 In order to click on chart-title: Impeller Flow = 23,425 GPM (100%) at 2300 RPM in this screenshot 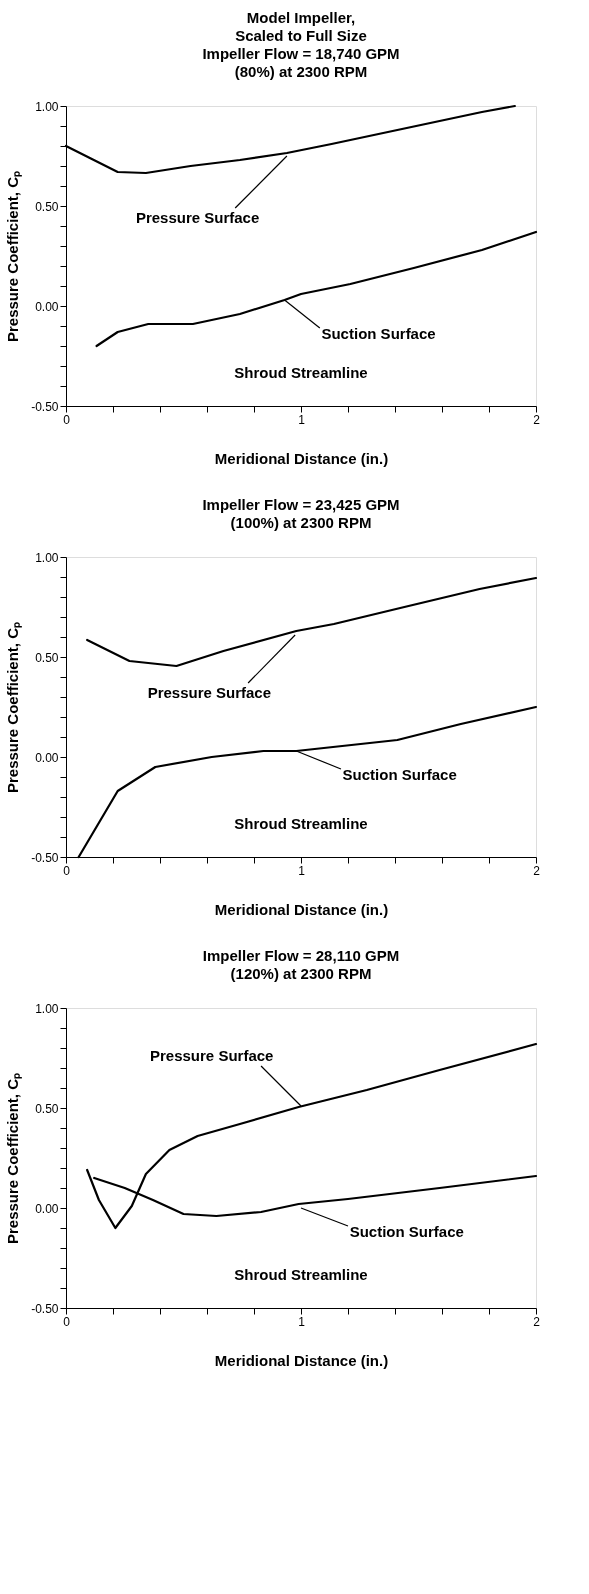, I will do `click(301, 513)`.